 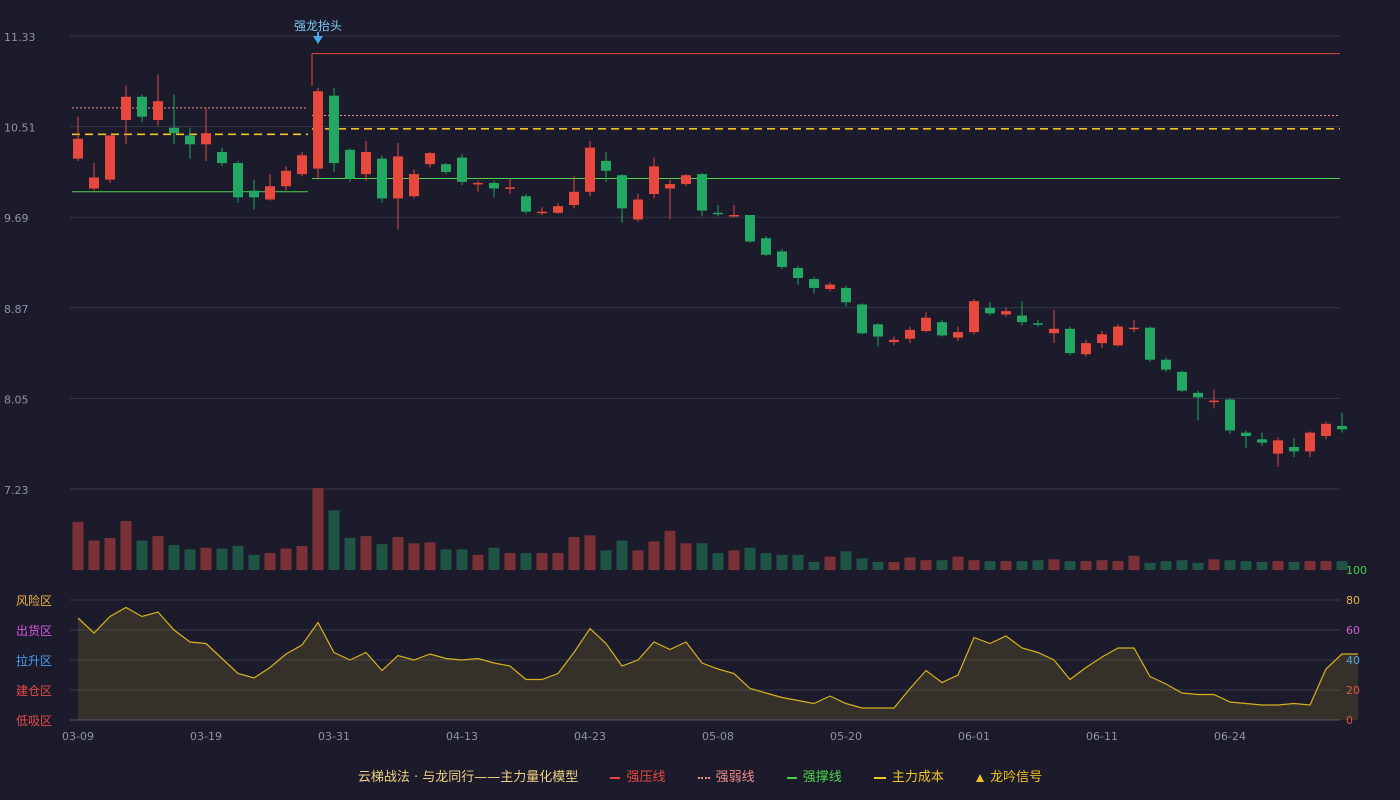 I want to click on sentiment-tick-label: 20, so click(x=1353, y=690).